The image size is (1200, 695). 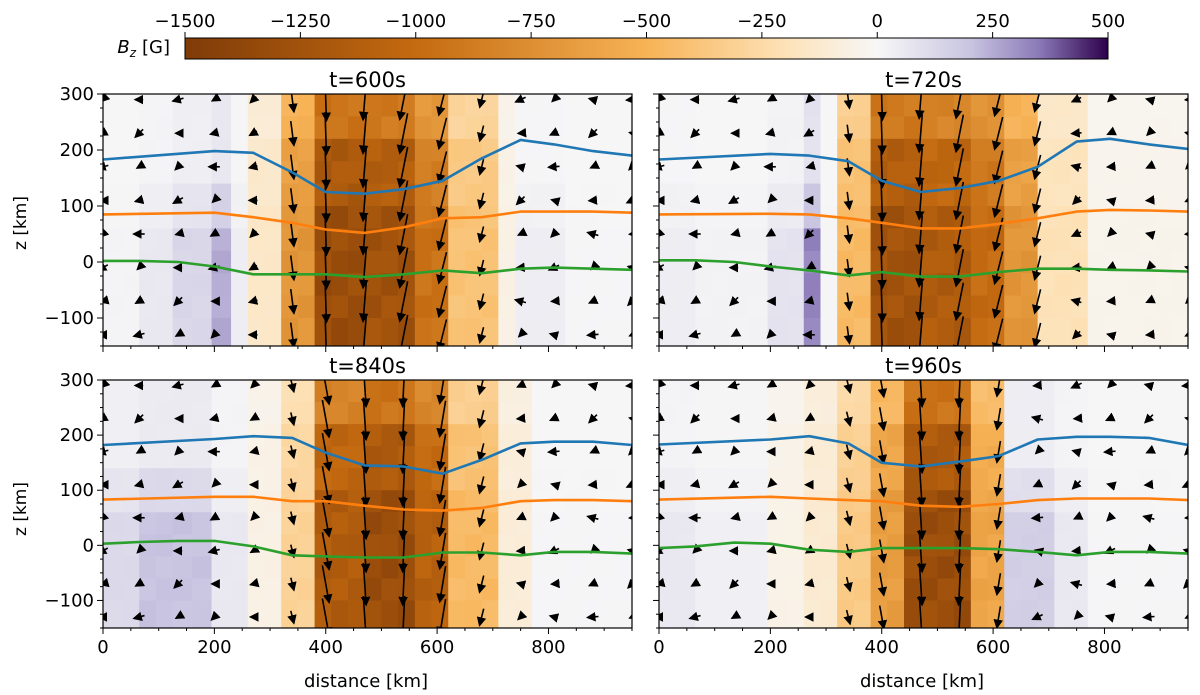 What do you see at coordinates (102, 647) in the screenshot?
I see `x-tick-label: 0` at bounding box center [102, 647].